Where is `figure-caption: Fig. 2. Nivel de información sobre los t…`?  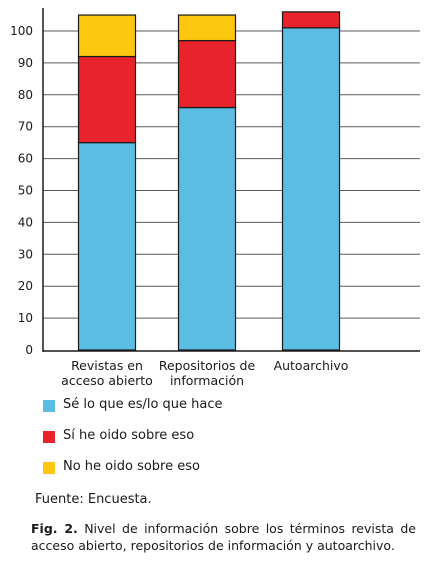
figure-caption: Fig. 2. Nivel de información sobre los t… is located at coordinates (223, 537).